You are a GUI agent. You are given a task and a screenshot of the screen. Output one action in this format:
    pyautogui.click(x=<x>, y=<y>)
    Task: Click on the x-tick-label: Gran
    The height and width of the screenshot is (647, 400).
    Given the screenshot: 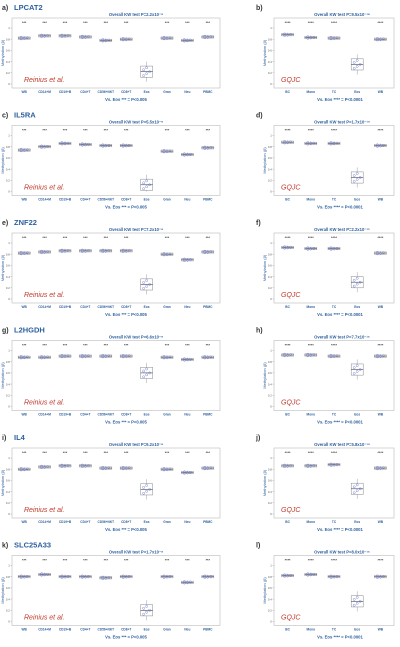 What is the action you would take?
    pyautogui.click(x=166, y=200)
    